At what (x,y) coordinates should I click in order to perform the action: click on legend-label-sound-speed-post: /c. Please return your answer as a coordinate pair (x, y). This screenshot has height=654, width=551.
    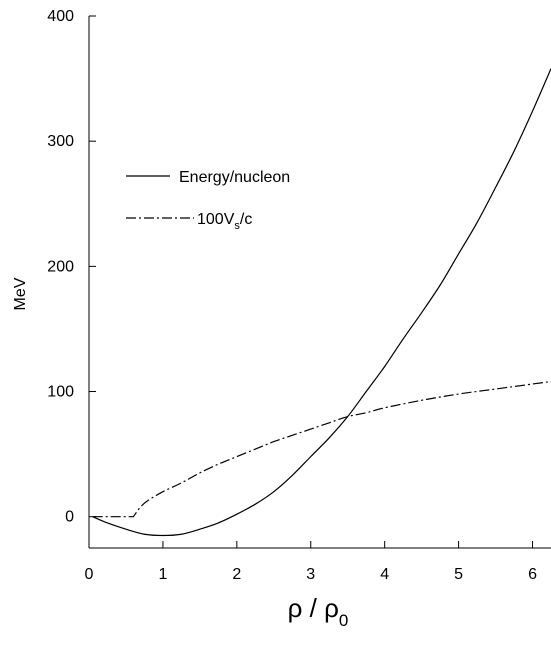
    Looking at the image, I should click on (246, 219).